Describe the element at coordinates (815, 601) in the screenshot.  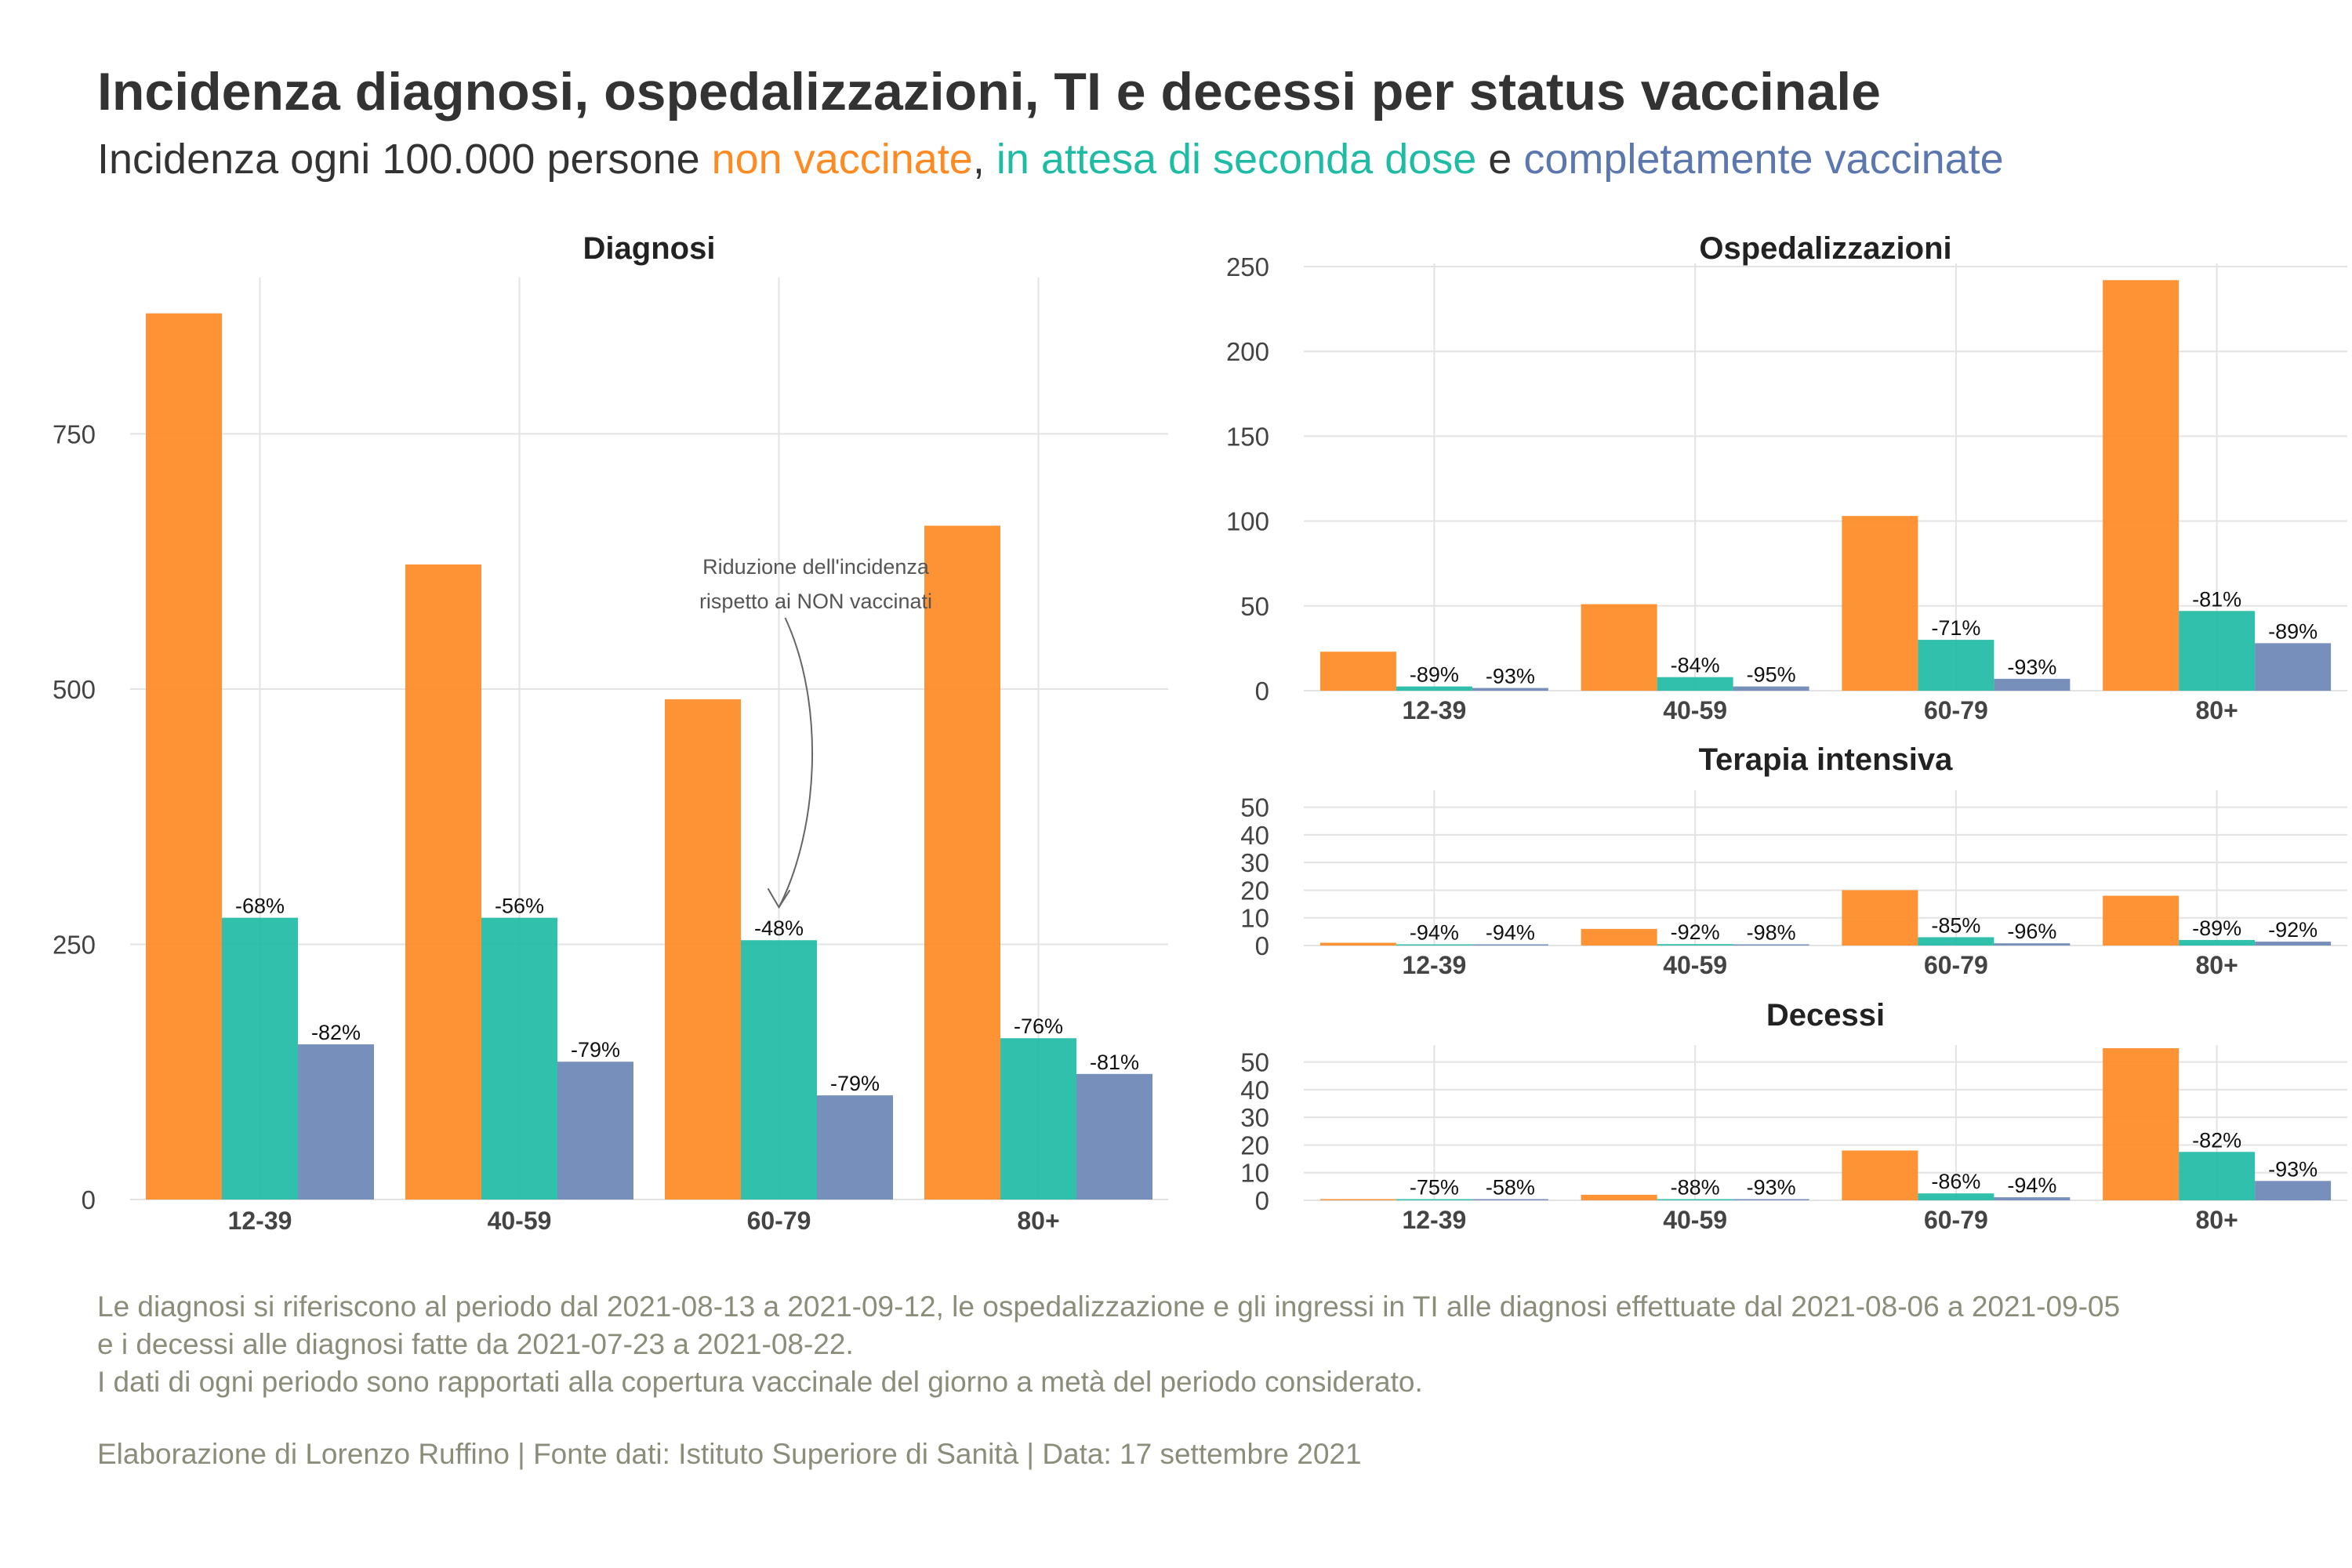
I see `annotation-line-2: rispetto ai NON vaccinati` at that location.